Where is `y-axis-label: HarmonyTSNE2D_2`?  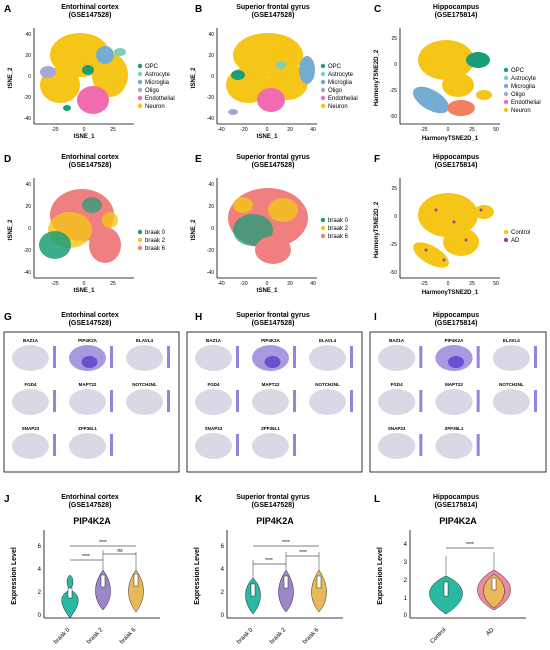 y-axis-label: HarmonyTSNE2D_2 is located at coordinates (377, 77).